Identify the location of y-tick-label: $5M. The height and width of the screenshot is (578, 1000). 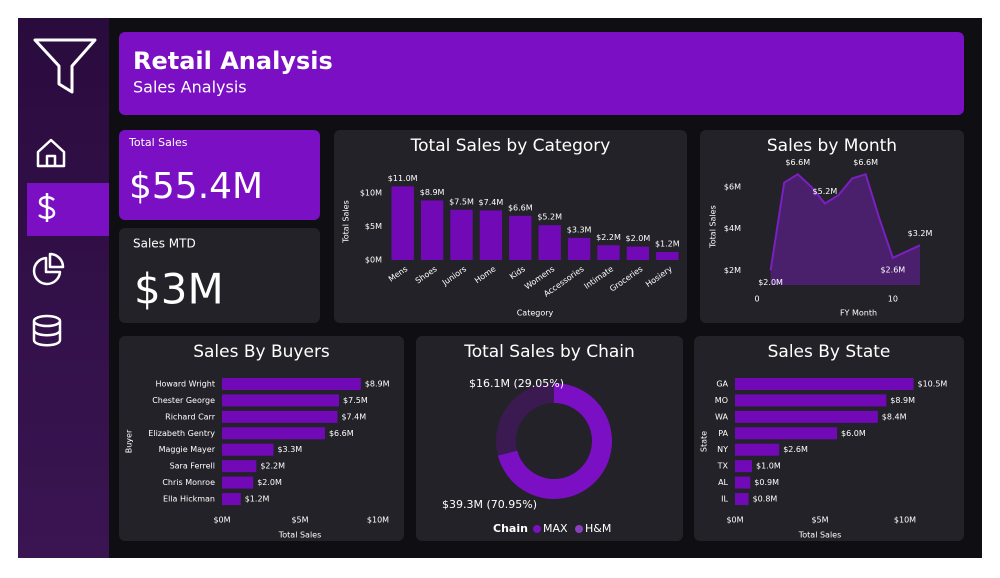
(373, 226).